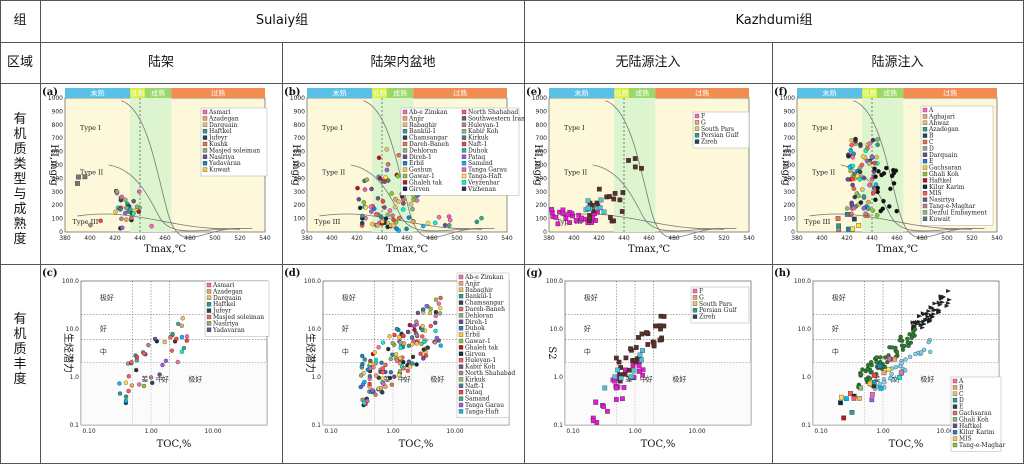 The height and width of the screenshot is (464, 1024). What do you see at coordinates (482, 238) in the screenshot?
I see `x-tick-label: 520` at bounding box center [482, 238].